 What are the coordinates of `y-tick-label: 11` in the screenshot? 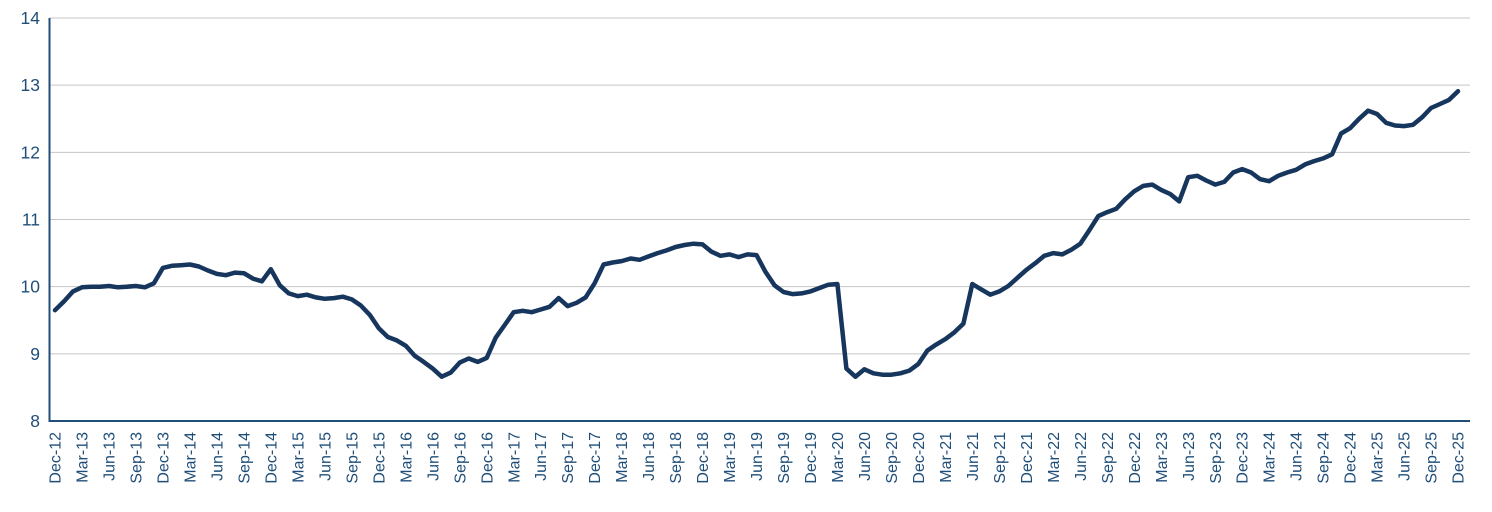 It's located at (31, 220).